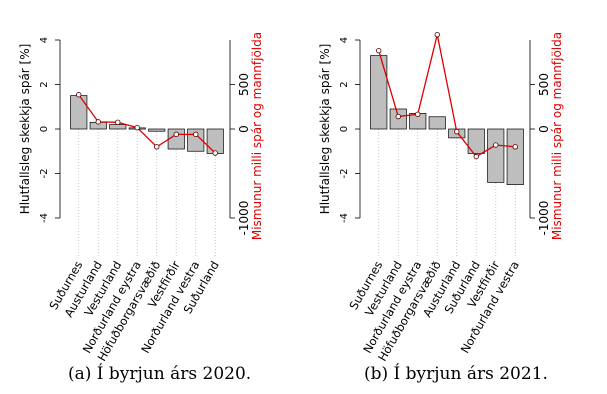 The height and width of the screenshot is (394, 607). What do you see at coordinates (160, 374) in the screenshot?
I see `caption-a: (a) Í byrjun árs 2020.` at bounding box center [160, 374].